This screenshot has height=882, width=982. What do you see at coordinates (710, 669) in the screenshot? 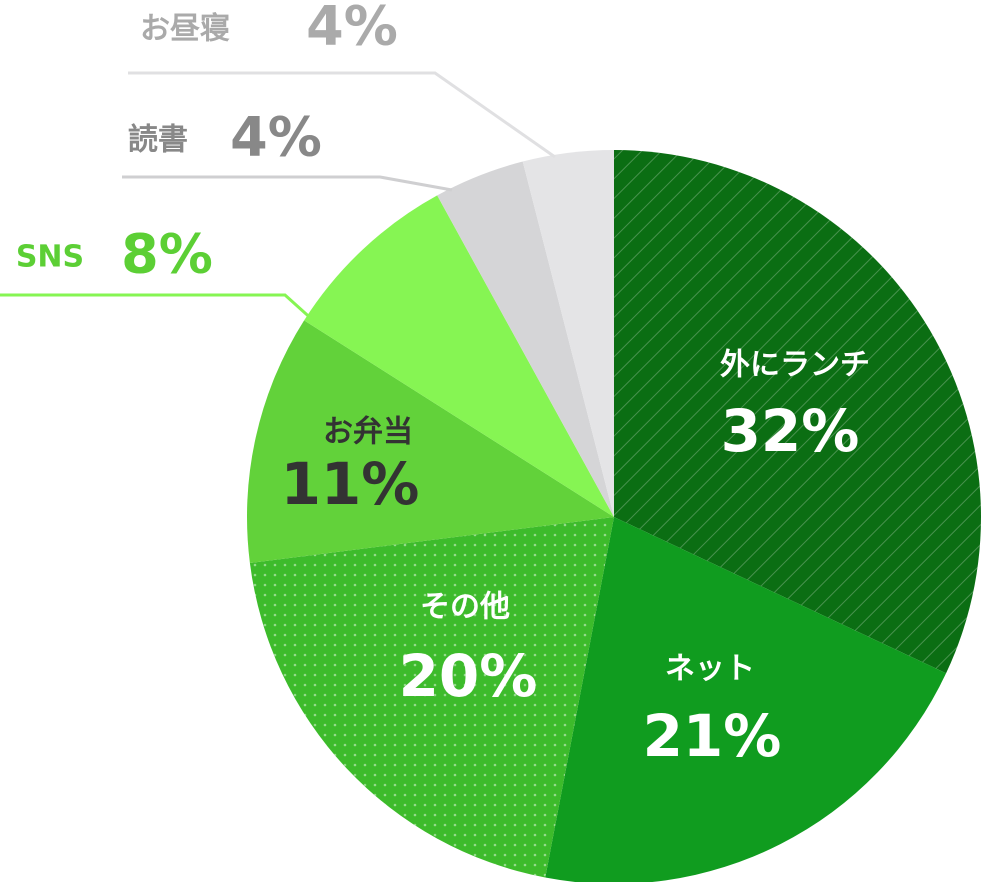
I see `slice-label: ネット` at bounding box center [710, 669].